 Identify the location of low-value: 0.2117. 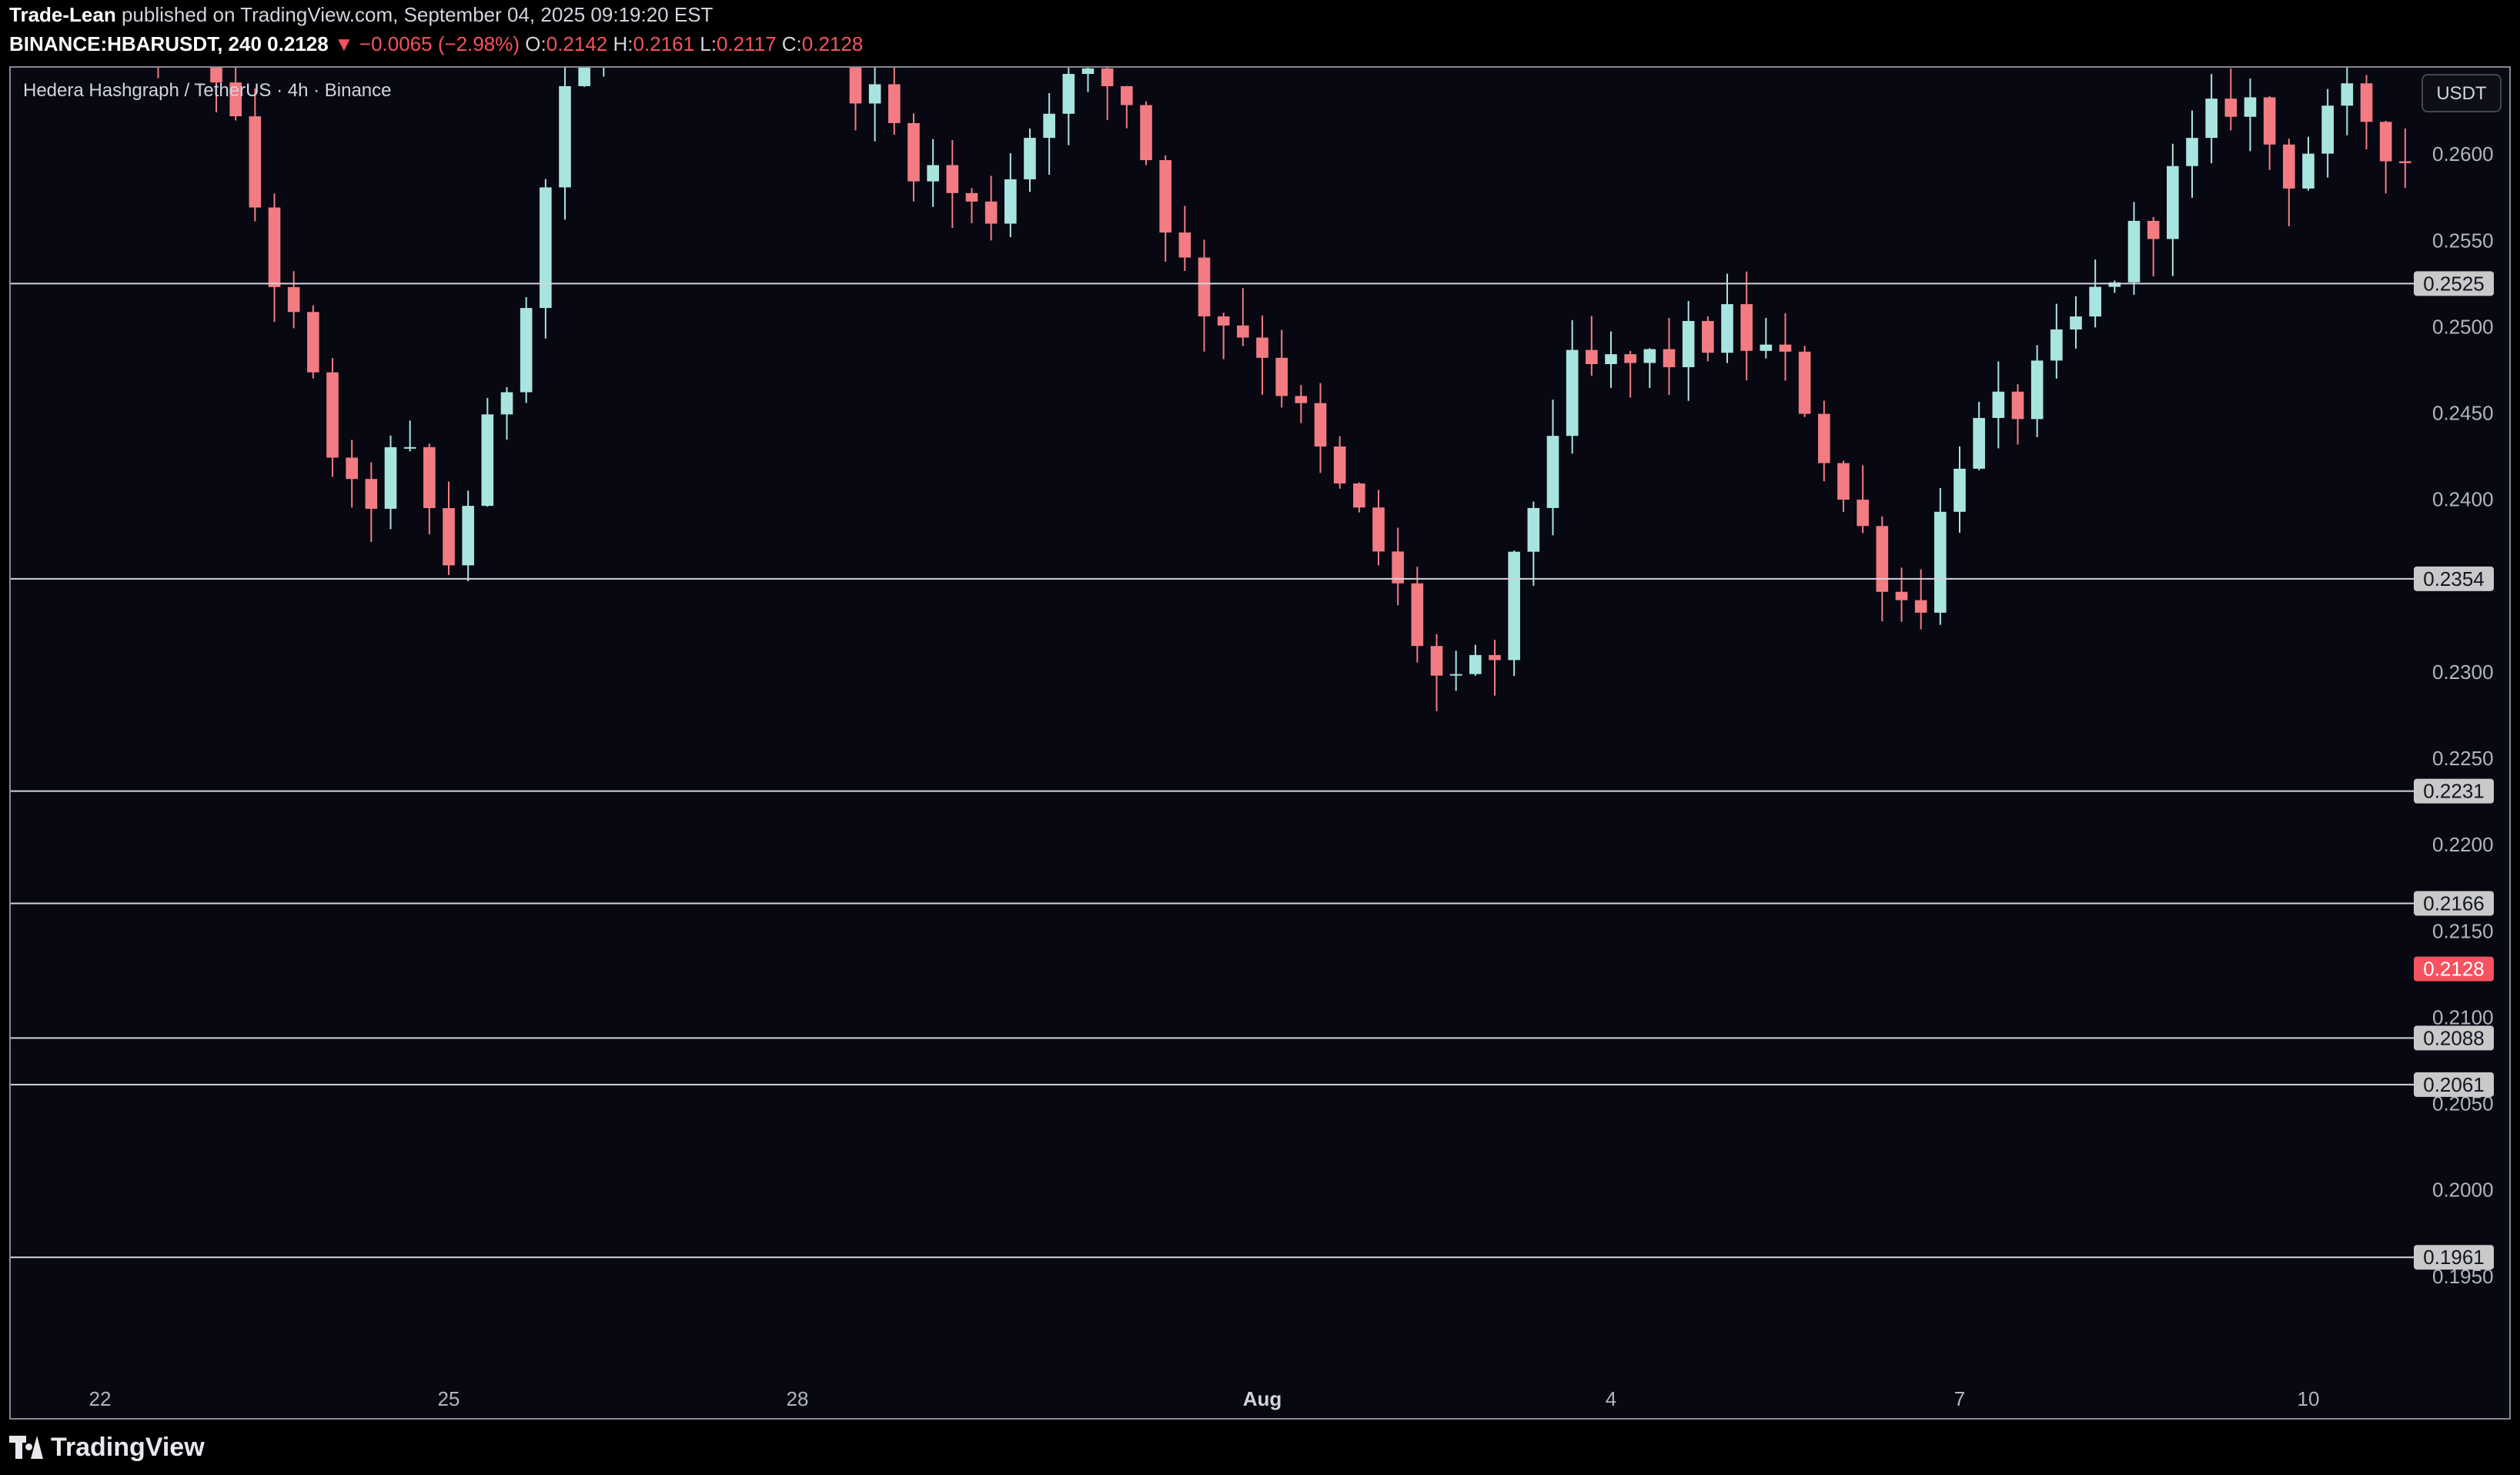
(746, 43).